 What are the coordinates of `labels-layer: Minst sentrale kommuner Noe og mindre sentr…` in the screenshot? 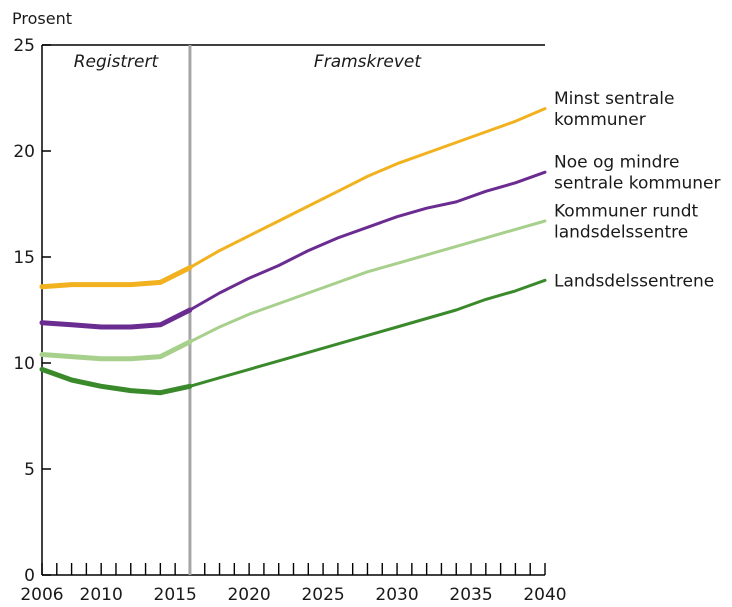 It's located at (637, 190).